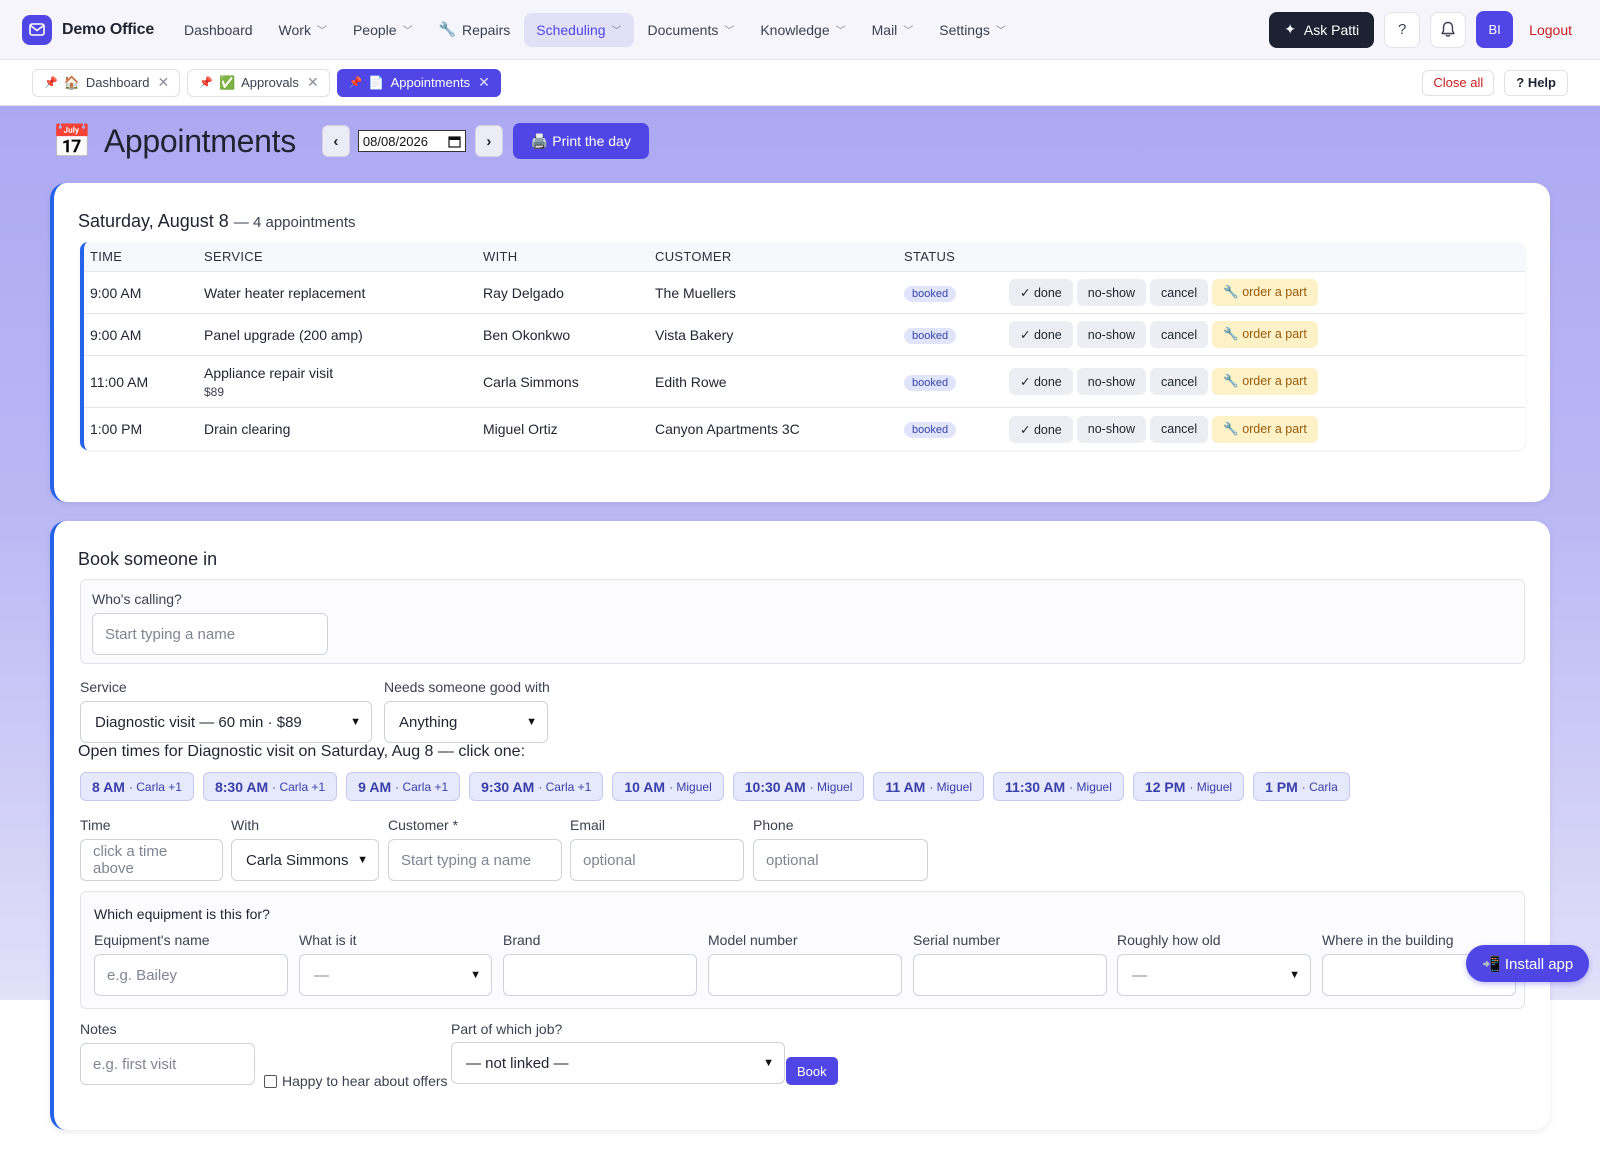 Image resolution: width=1600 pixels, height=1155 pixels. I want to click on equipment-name-input: e.g. Bailey, so click(191, 975).